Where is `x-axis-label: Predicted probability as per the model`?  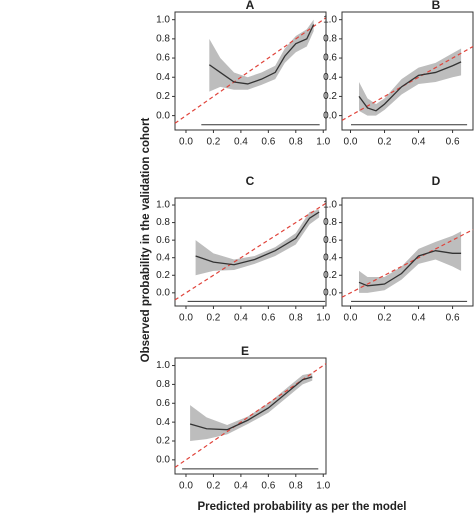
x-axis-label: Predicted probability as per the model is located at coordinates (302, 507).